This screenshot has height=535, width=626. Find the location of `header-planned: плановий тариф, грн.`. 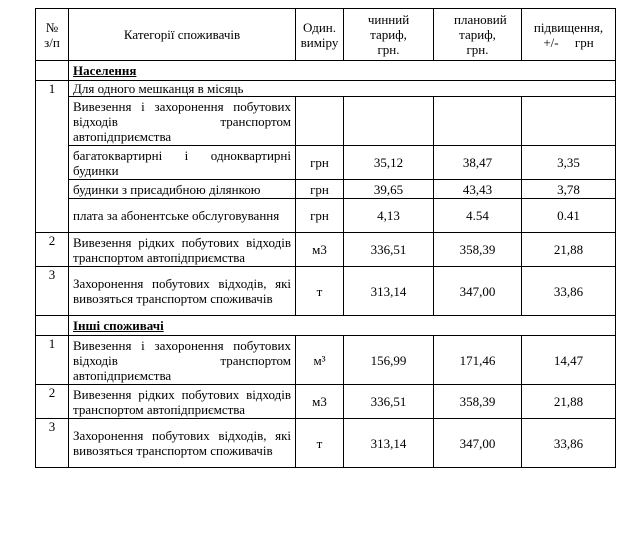

header-planned: плановий тариф, грн. is located at coordinates (477, 34).